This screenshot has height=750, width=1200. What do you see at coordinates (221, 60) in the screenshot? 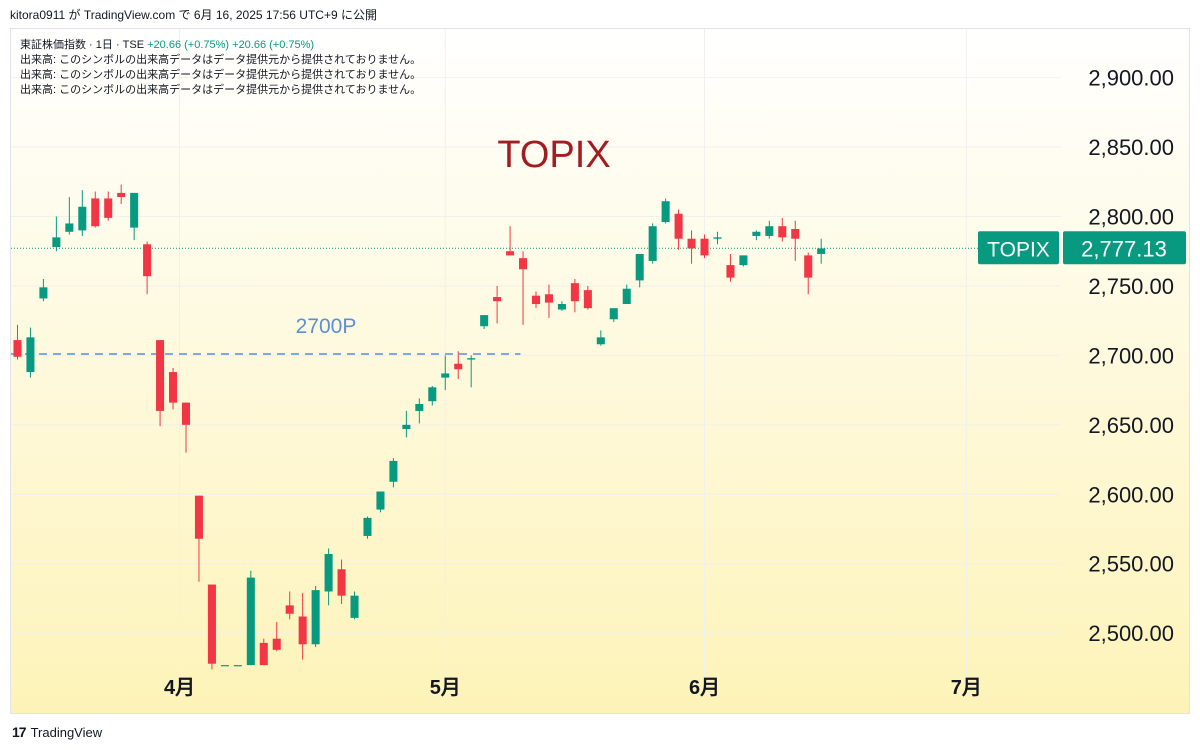
I see `volume-note: 出来高: このシンボルの出来高データはデータ提供元から提供されておりません。` at bounding box center [221, 60].